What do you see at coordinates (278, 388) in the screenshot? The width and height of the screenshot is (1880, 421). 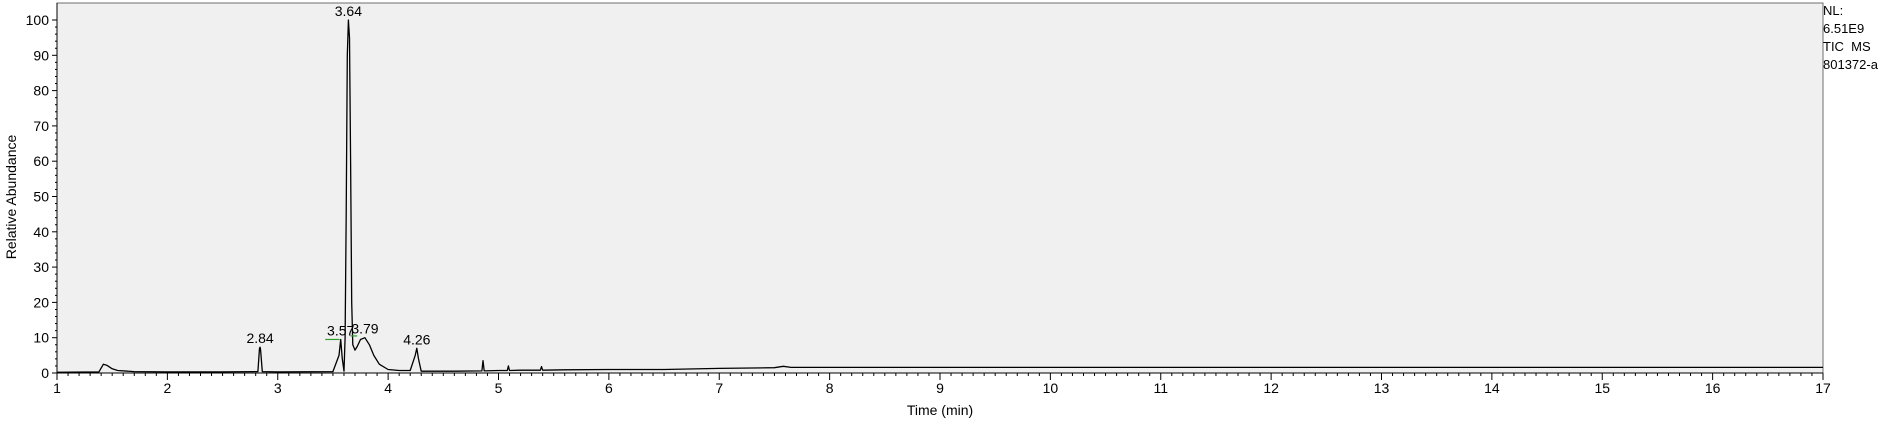 I see `x-tick-label: 3` at bounding box center [278, 388].